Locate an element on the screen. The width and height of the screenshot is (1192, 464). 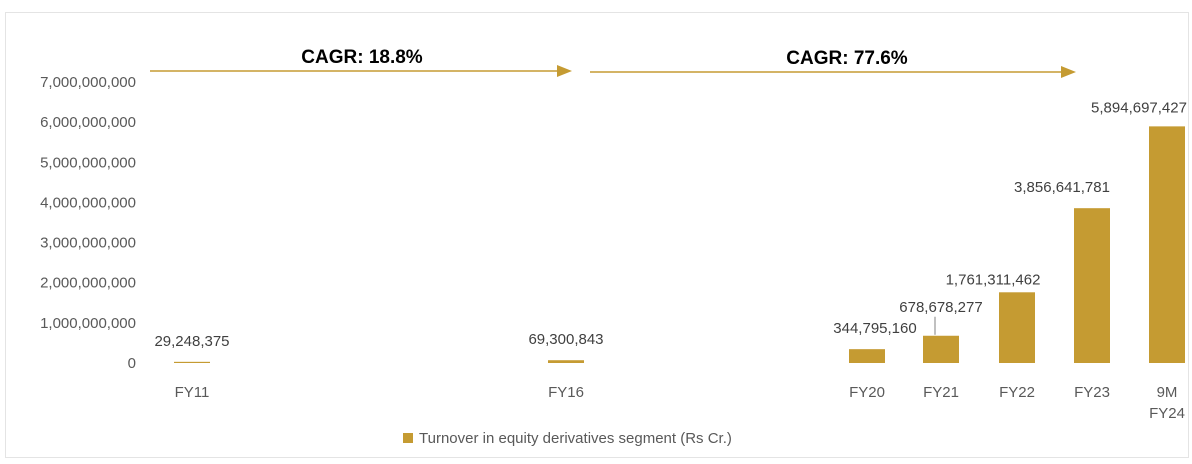
y-tick-label: 3,000,000,000 is located at coordinates (88, 243).